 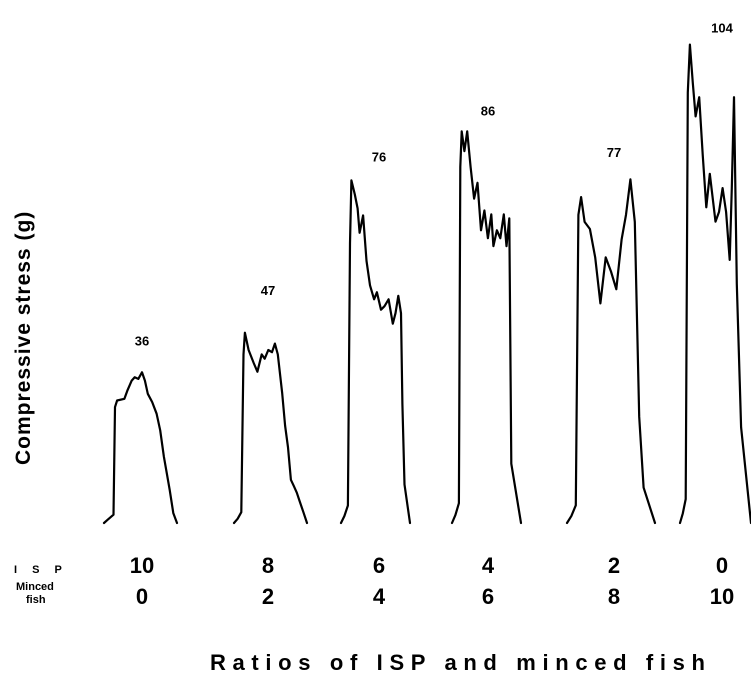 What do you see at coordinates (722, 565) in the screenshot?
I see `ratio-isp-6: 0` at bounding box center [722, 565].